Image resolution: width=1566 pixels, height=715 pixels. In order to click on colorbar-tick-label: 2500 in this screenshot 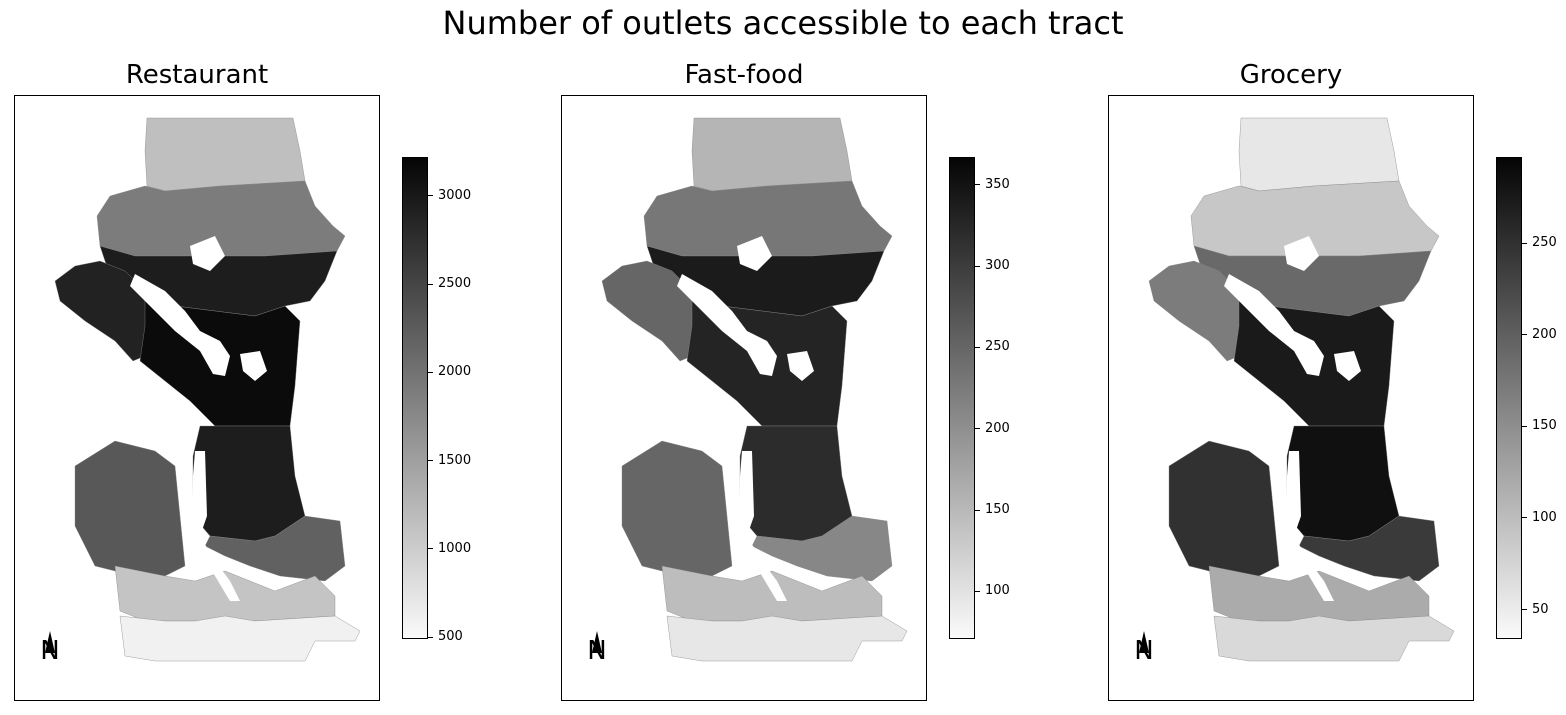, I will do `click(449, 283)`.